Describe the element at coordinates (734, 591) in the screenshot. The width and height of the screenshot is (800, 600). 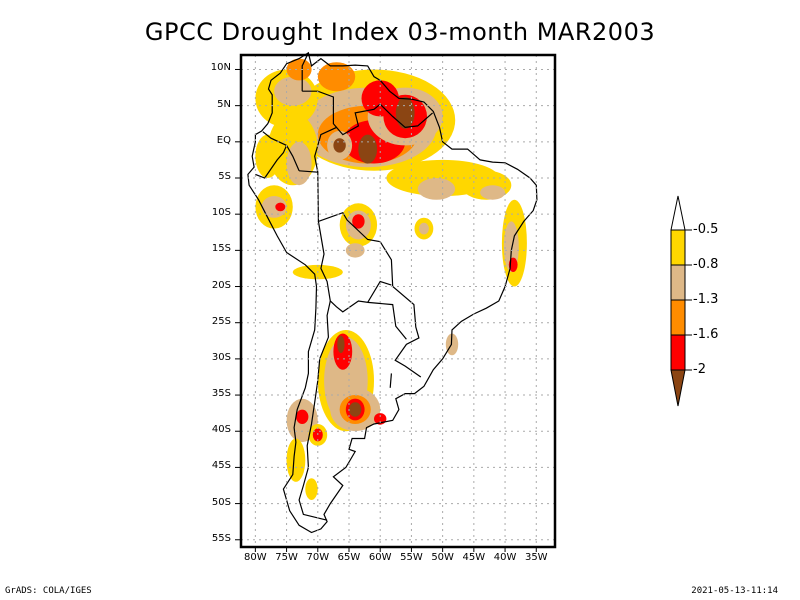
I see `timestamp: 2021-05-13-11:14` at that location.